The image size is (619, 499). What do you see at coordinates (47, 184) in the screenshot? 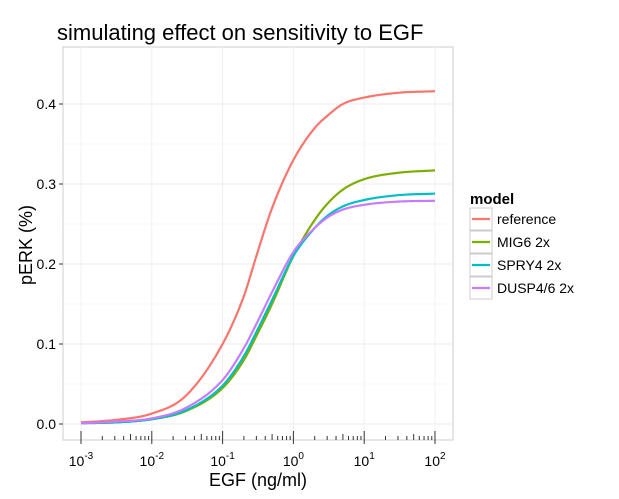
I see `y-tick-label: 0.3` at bounding box center [47, 184].